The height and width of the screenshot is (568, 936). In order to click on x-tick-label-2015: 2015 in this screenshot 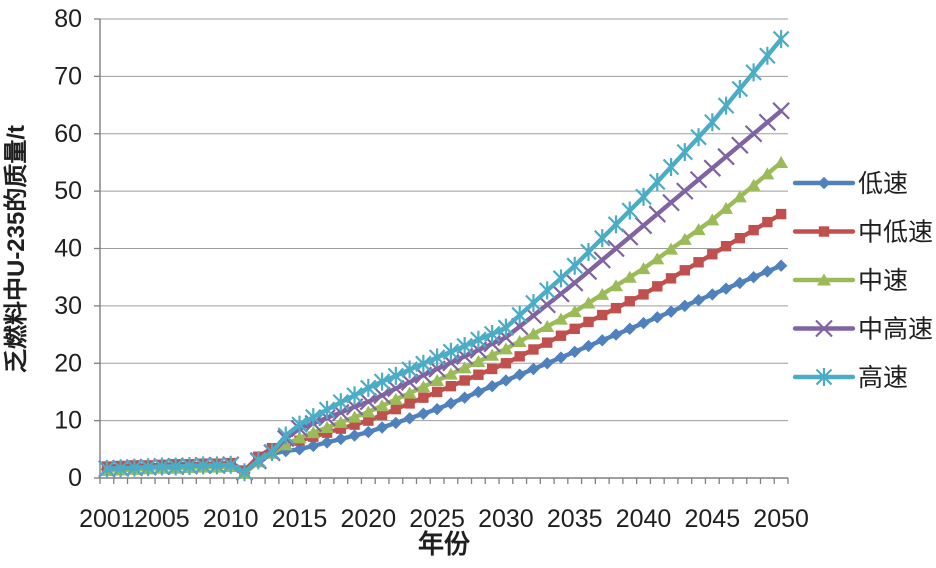, I will do `click(300, 519)`.